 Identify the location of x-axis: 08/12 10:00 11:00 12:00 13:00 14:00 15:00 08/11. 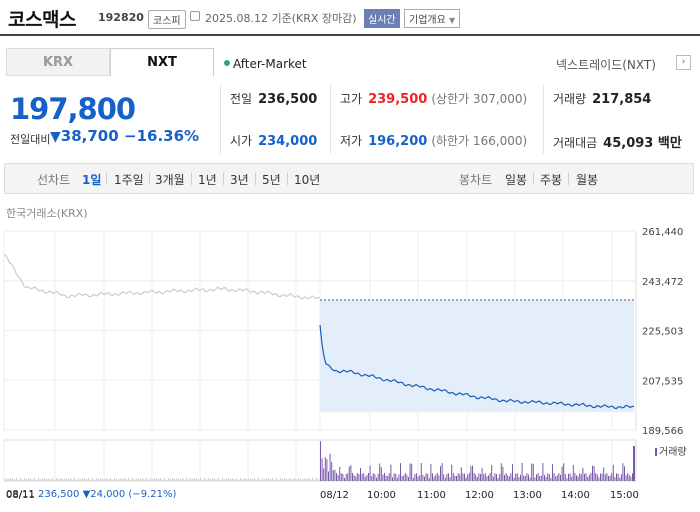
(322, 495).